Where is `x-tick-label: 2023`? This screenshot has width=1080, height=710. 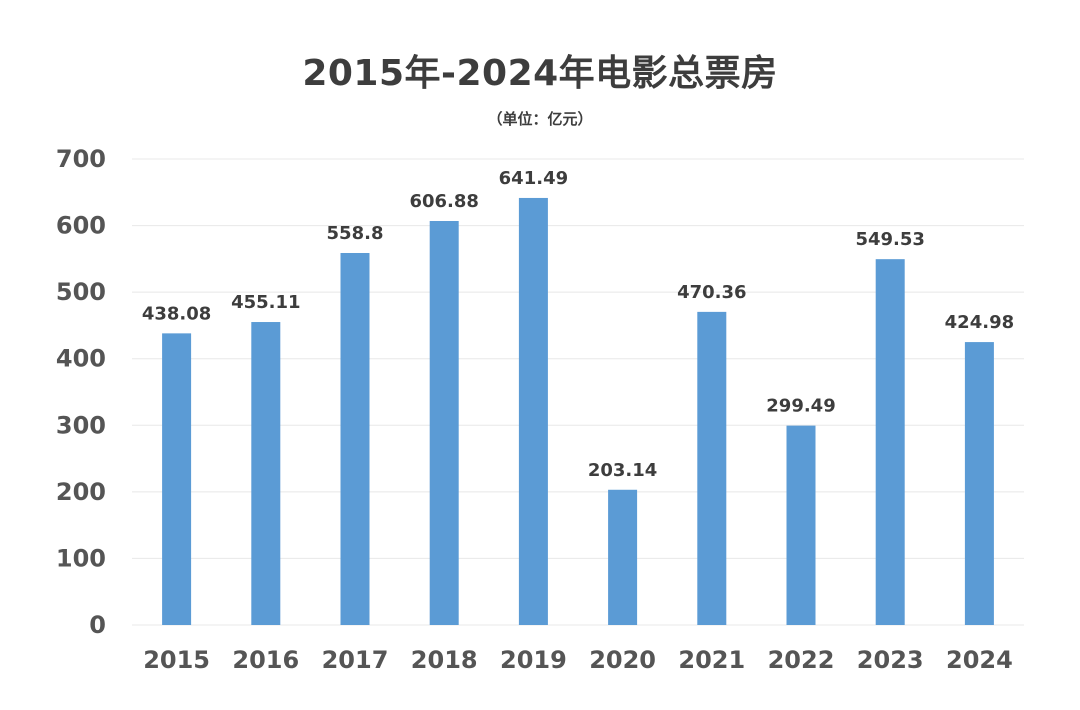
x-tick-label: 2023 is located at coordinates (890, 660).